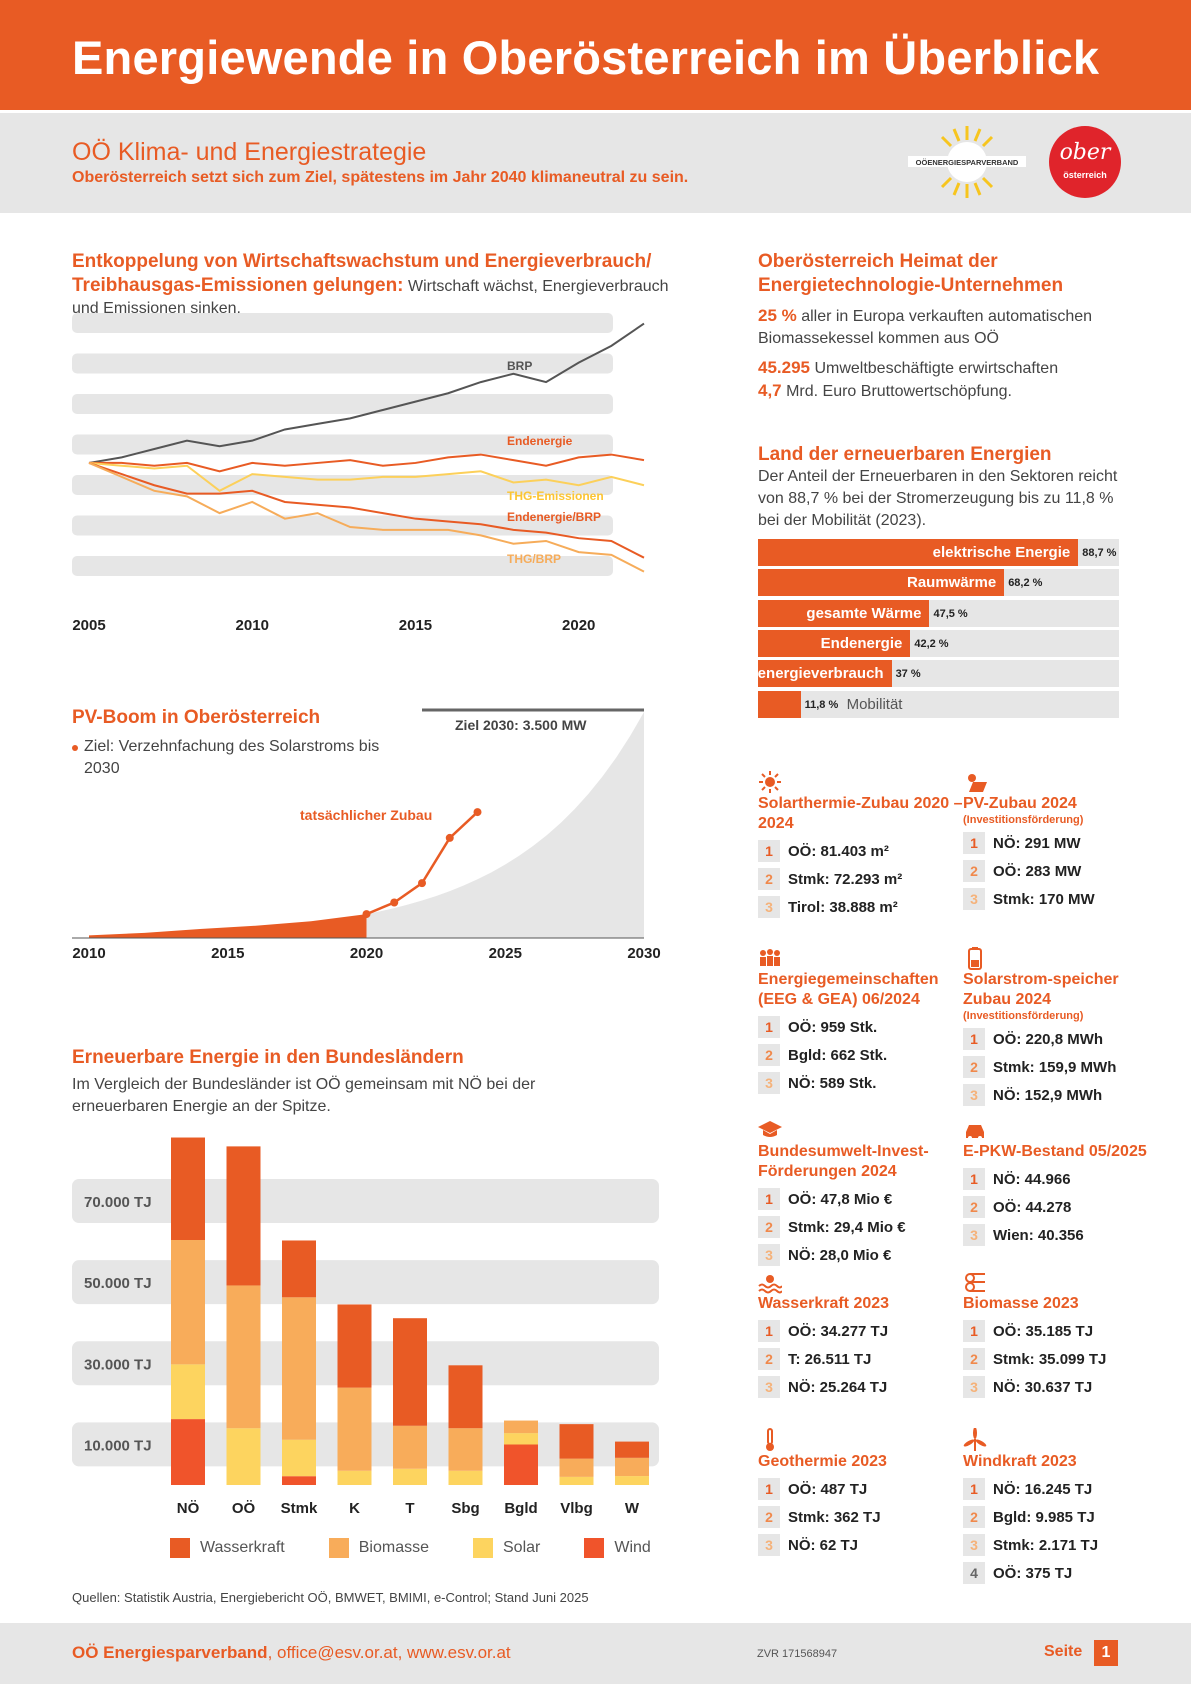  What do you see at coordinates (268, 1057) in the screenshot?
I see `states-title: Erneuerbare Energie in den Bundesländern` at bounding box center [268, 1057].